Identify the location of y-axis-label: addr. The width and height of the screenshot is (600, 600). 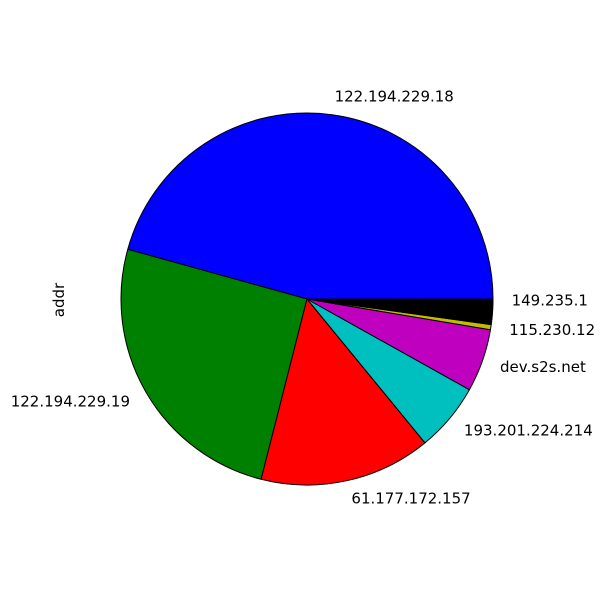
(59, 299).